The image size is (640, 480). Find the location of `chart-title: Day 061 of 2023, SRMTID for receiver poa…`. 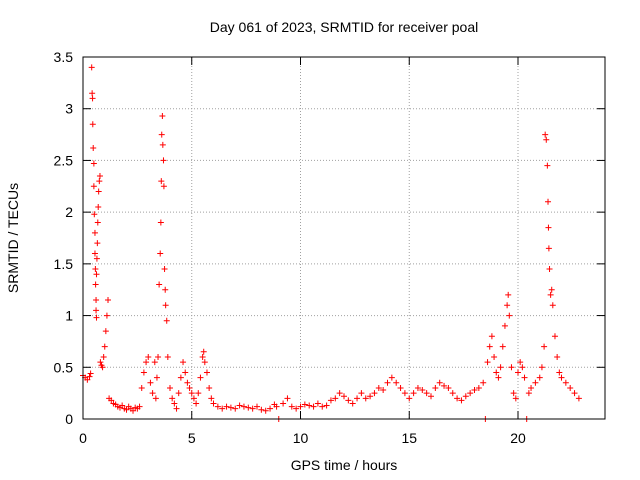

chart-title: Day 061 of 2023, SRMTID for receiver poa… is located at coordinates (344, 27).